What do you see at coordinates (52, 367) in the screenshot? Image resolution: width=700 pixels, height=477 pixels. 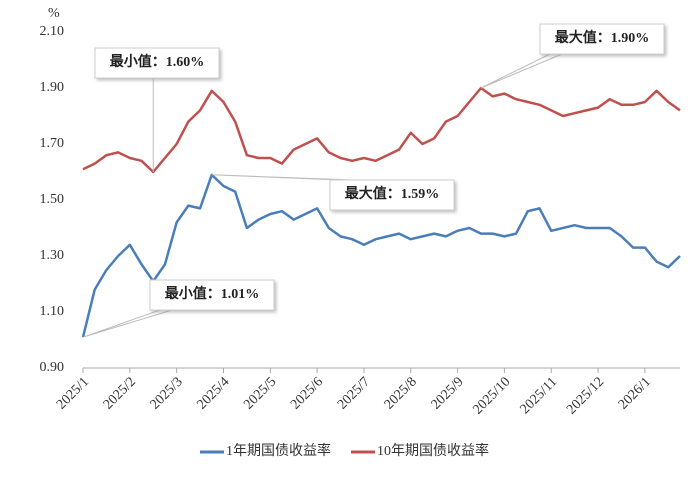 I see `y-tick-label: 0.90` at bounding box center [52, 367].